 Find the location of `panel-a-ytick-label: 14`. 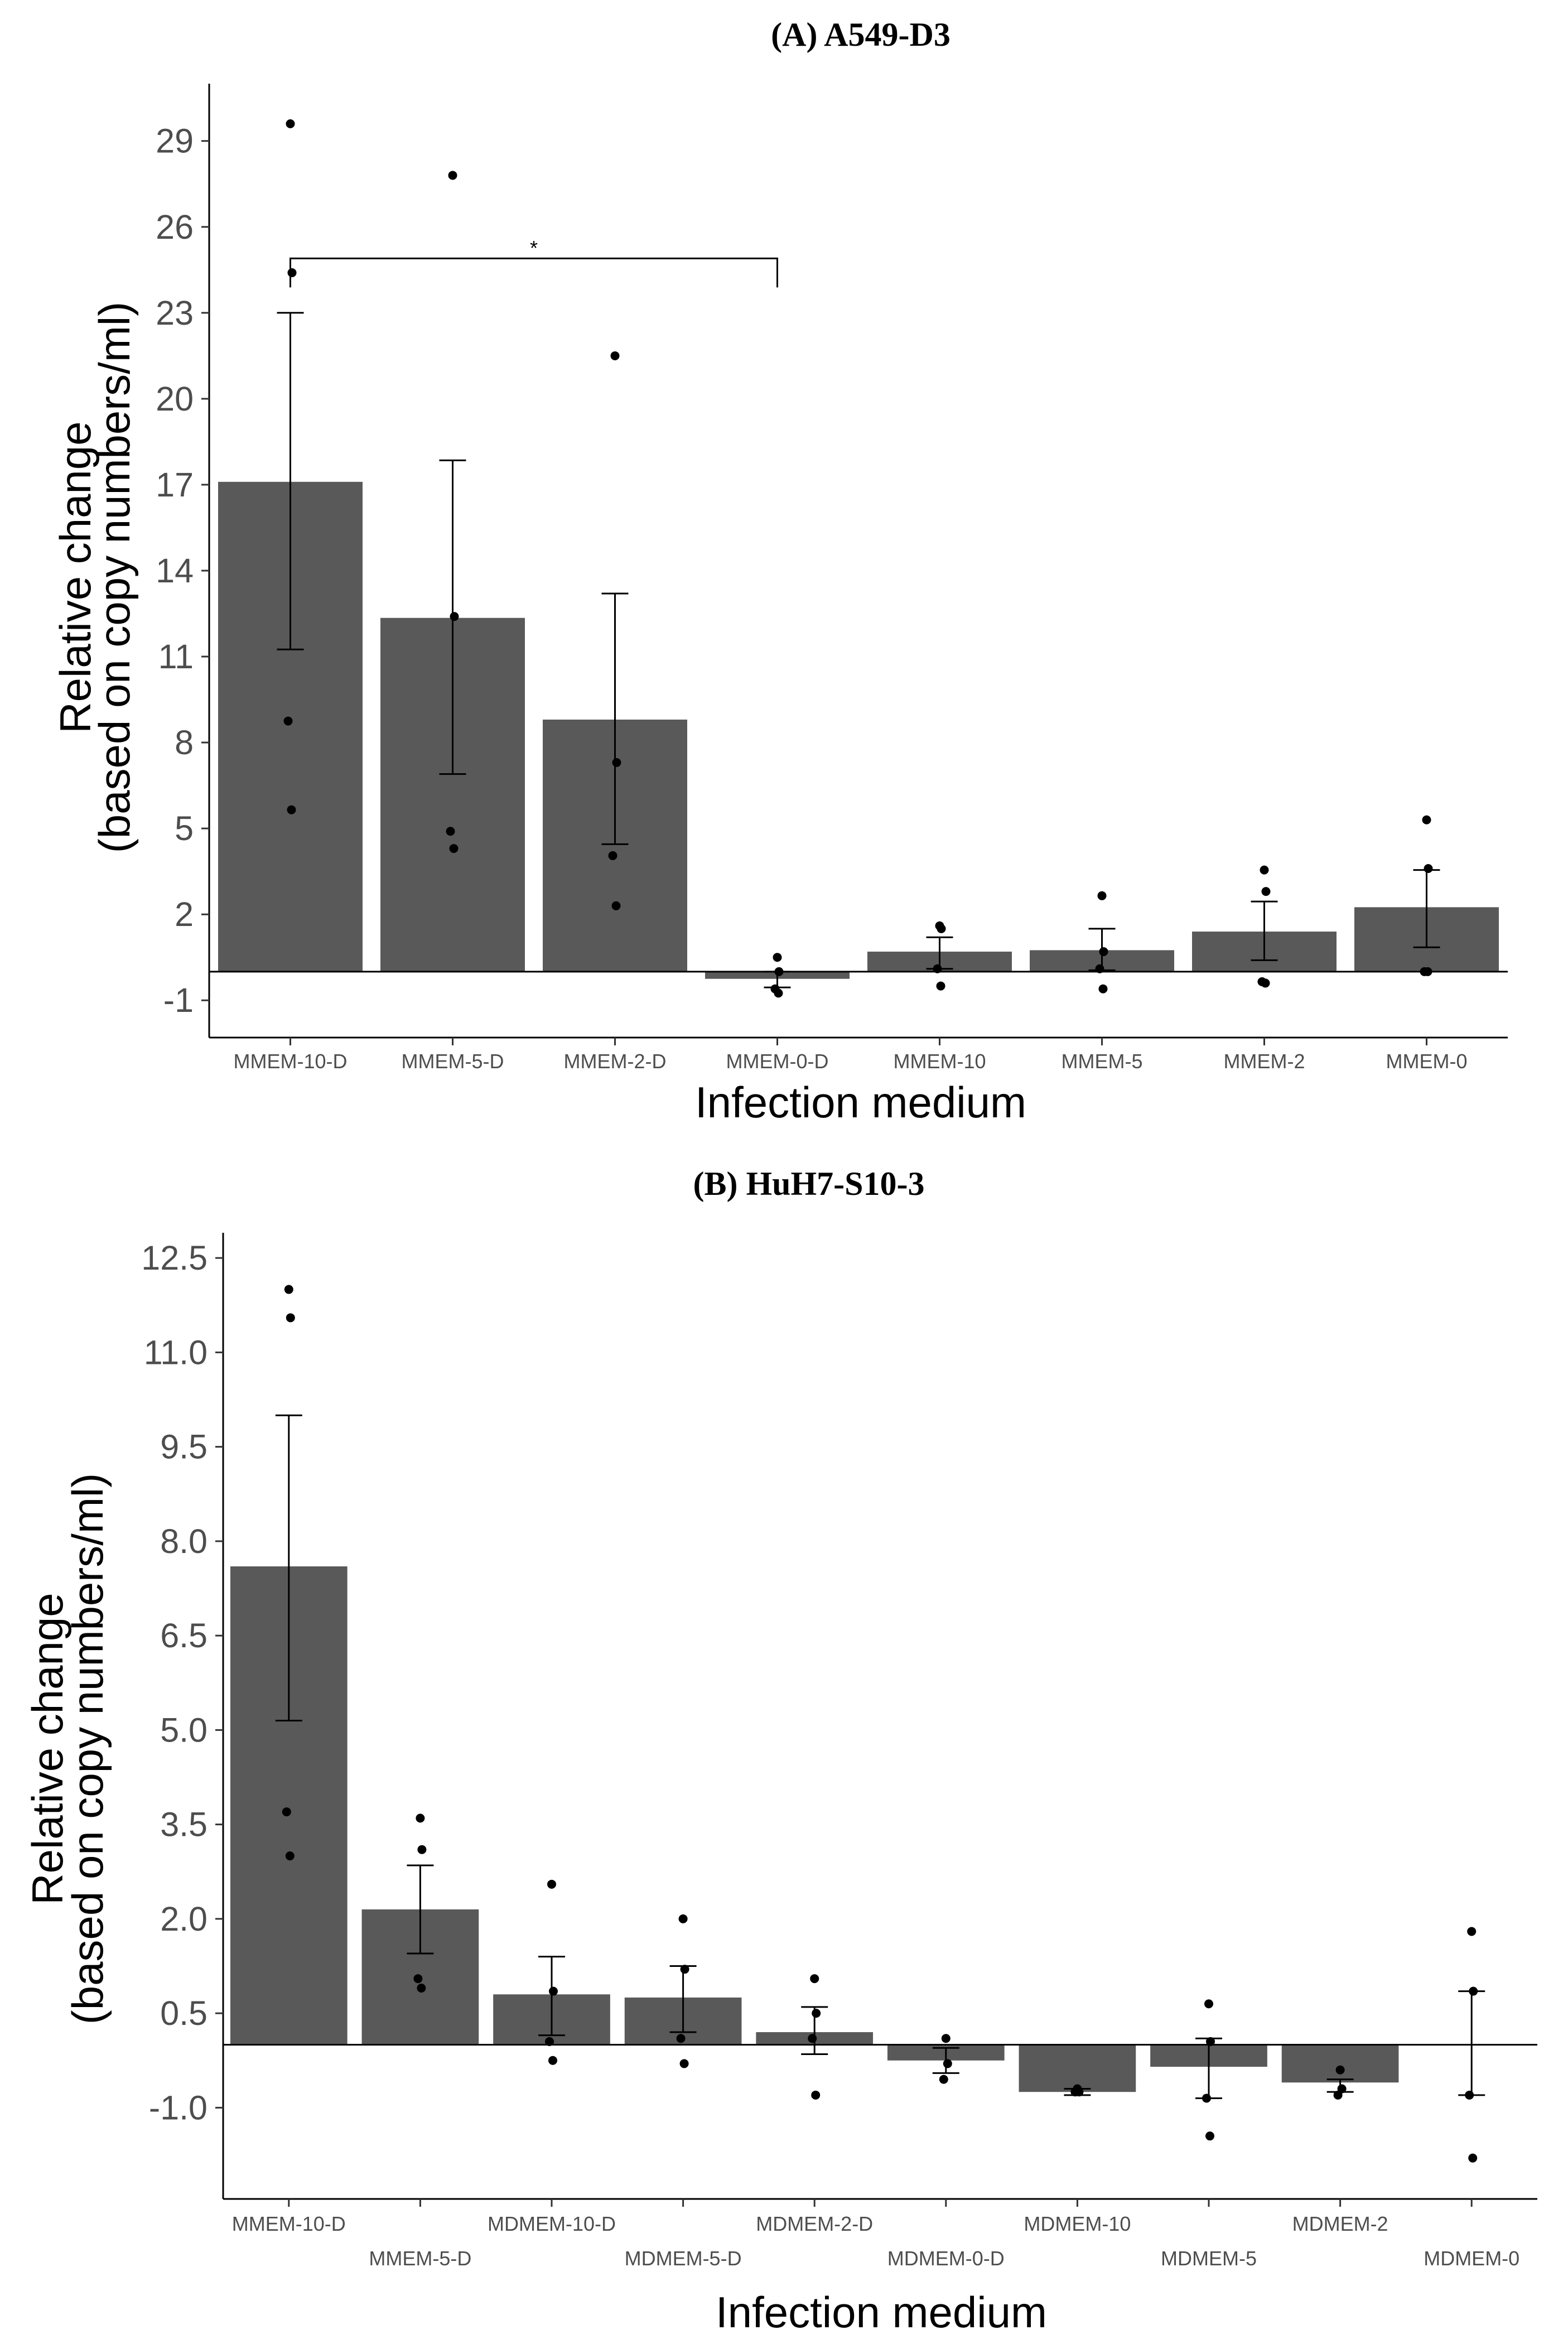

panel-a-ytick-label: 14 is located at coordinates (175, 571).